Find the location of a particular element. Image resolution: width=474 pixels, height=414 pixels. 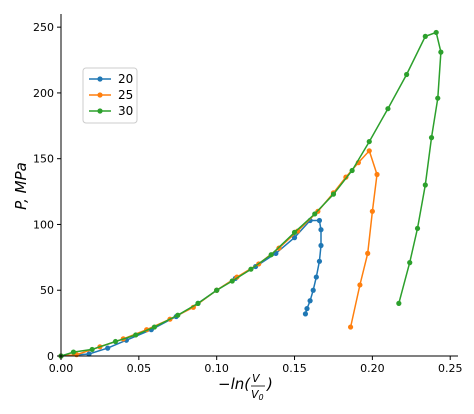

x-tick-label: 0.05 is located at coordinates (139, 368).